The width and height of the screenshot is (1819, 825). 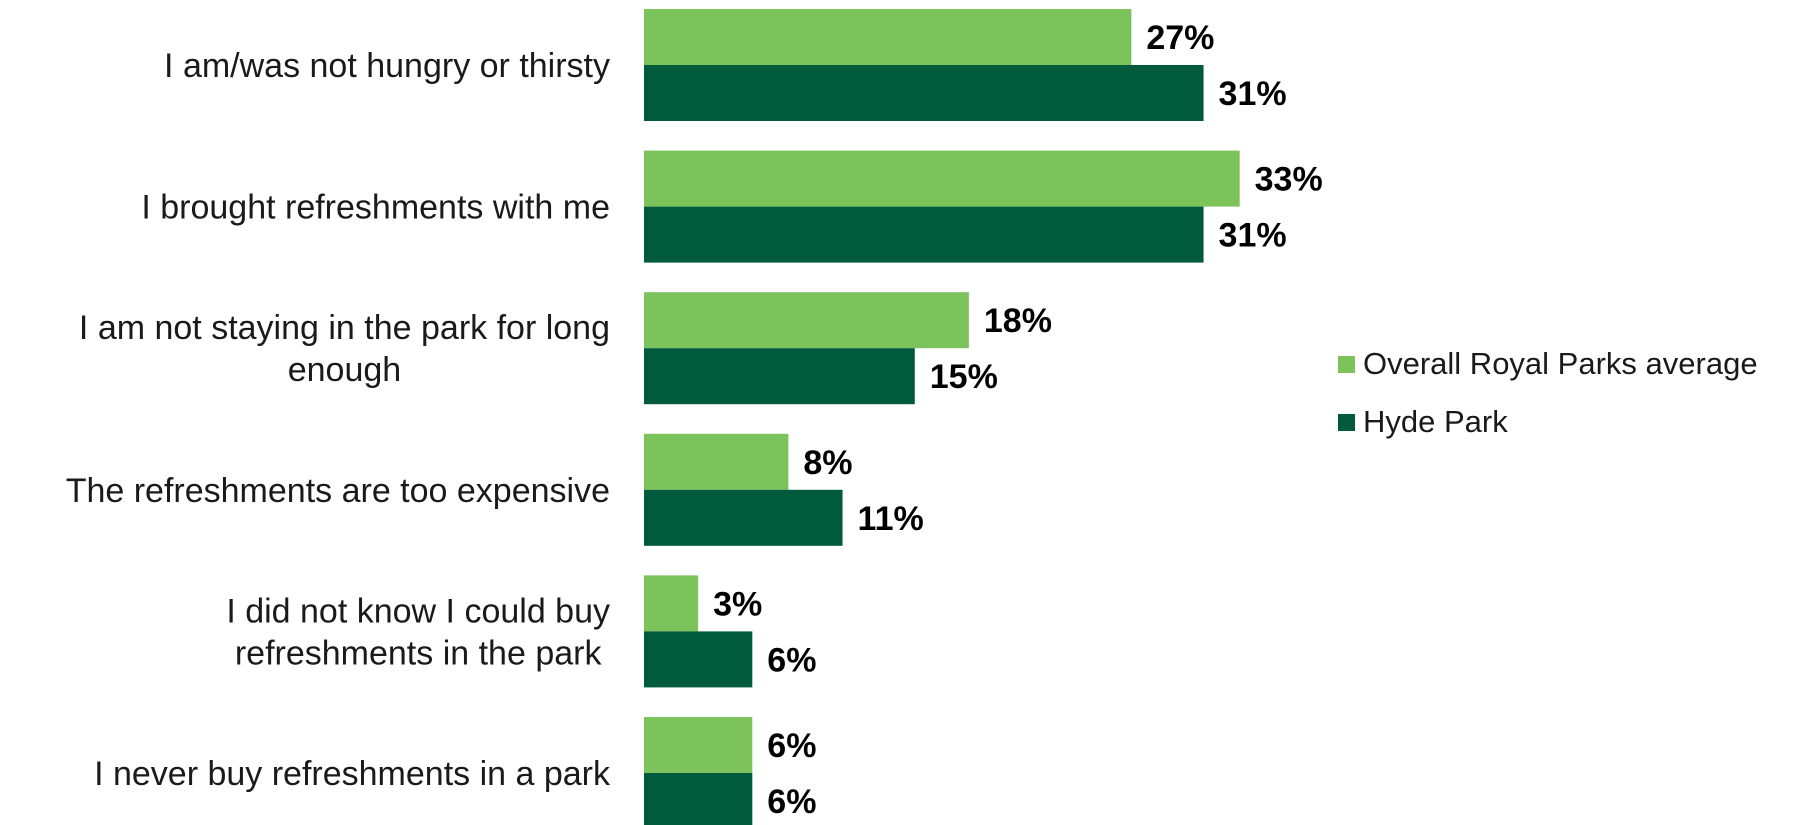 What do you see at coordinates (1253, 94) in the screenshot?
I see `data-label-hyde-park-0: 31%` at bounding box center [1253, 94].